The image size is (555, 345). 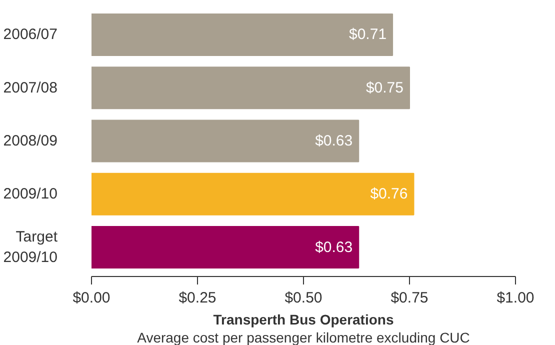 What do you see at coordinates (197, 298) in the screenshot?
I see `x-tick-label: $0.25` at bounding box center [197, 298].